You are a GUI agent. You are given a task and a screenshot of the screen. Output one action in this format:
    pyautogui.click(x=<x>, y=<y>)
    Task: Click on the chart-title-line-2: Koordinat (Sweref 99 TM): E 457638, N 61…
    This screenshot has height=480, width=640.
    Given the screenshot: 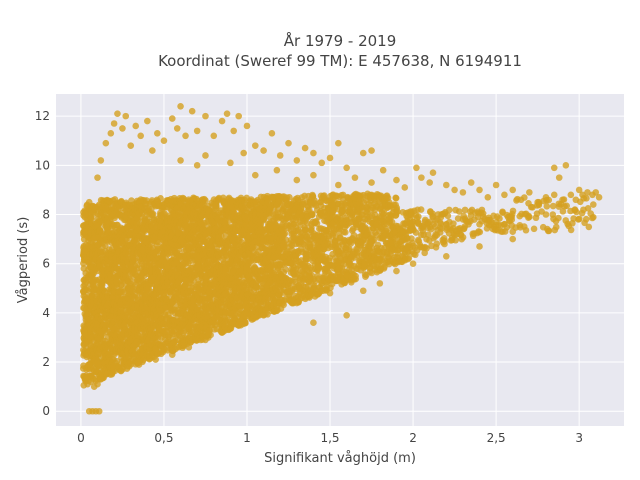 What is the action you would take?
    pyautogui.click(x=340, y=61)
    